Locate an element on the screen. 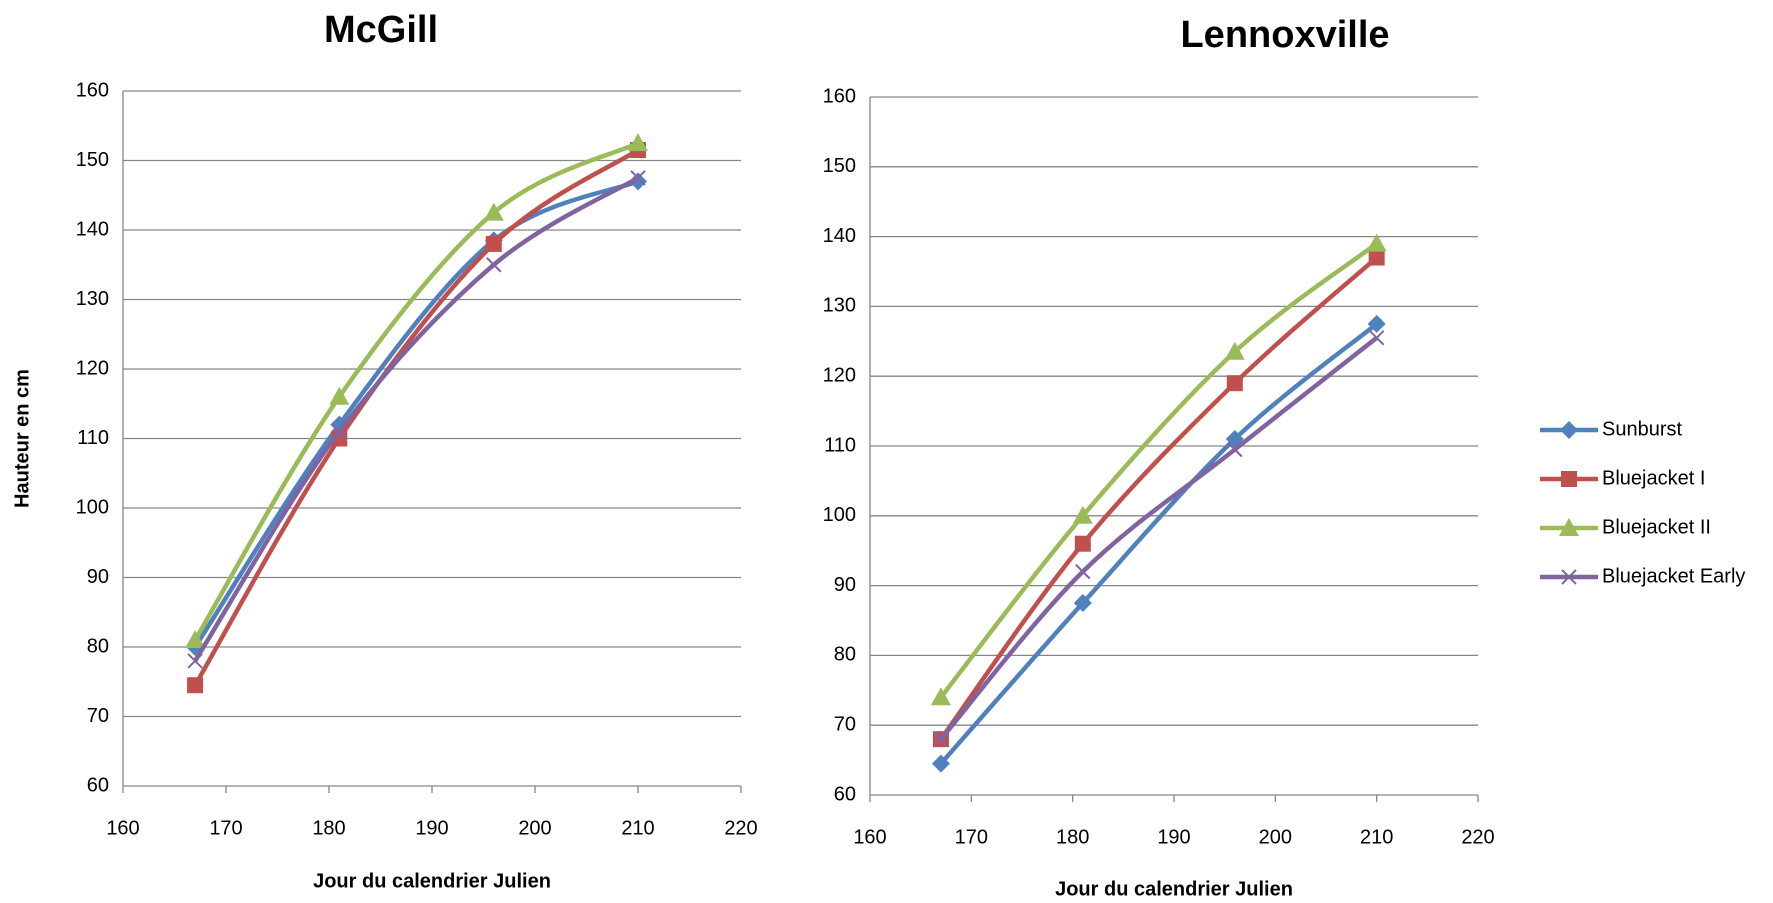 The height and width of the screenshot is (903, 1773). legend-label: Bluejacket II is located at coordinates (1656, 527).